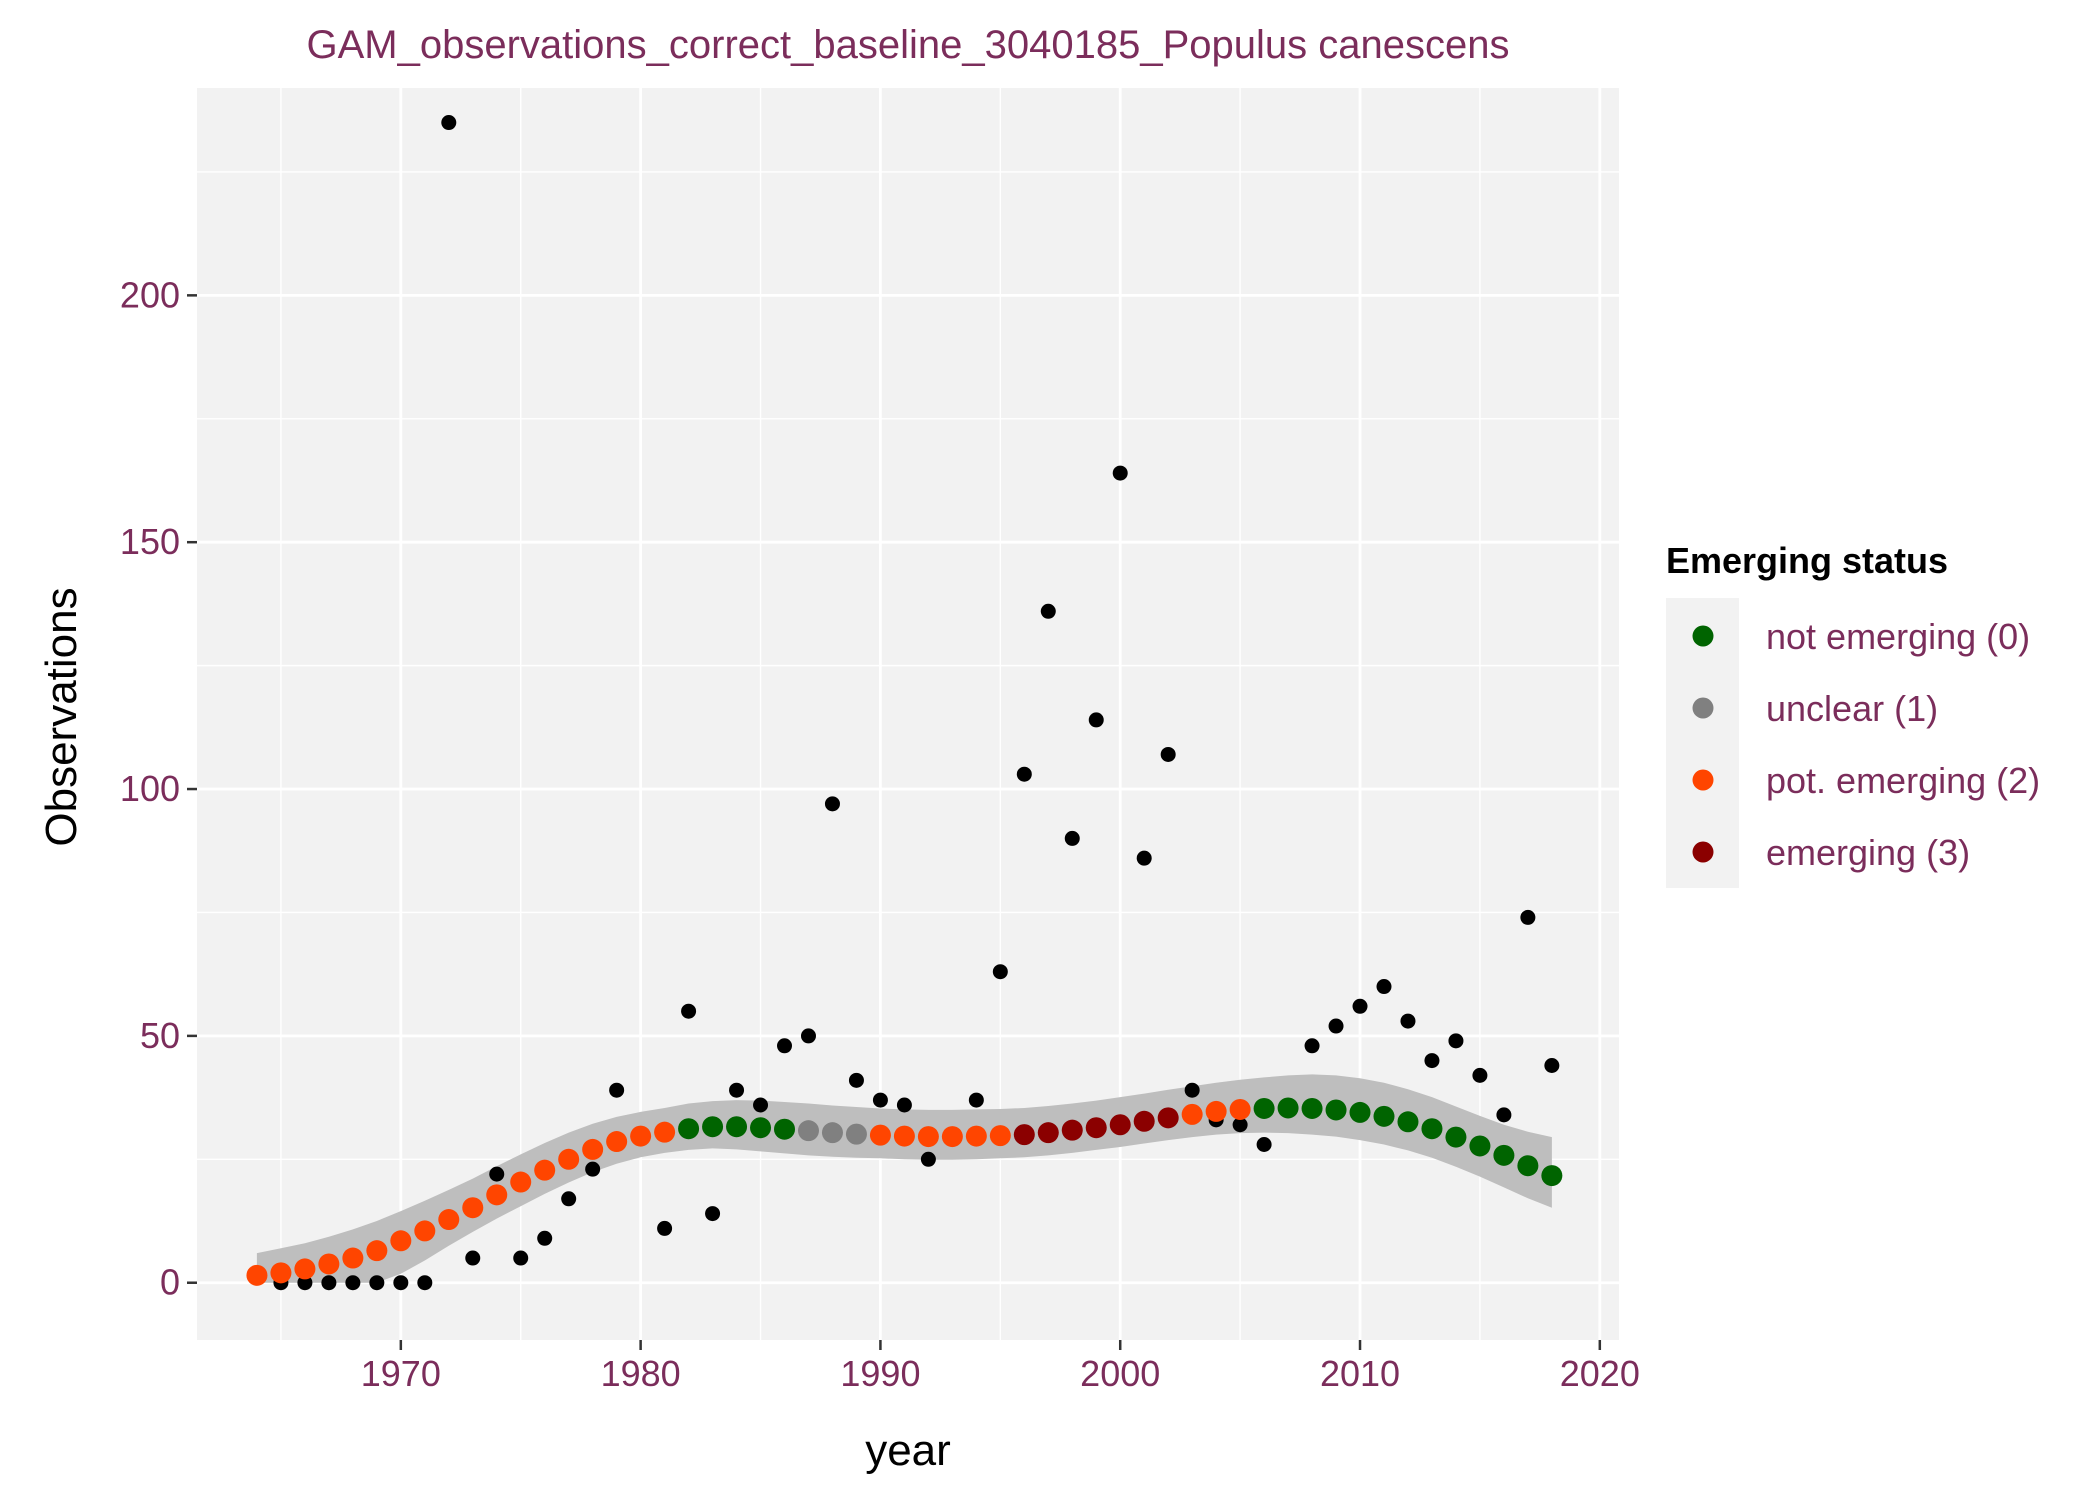 The height and width of the screenshot is (1499, 2100). What do you see at coordinates (1360, 1373) in the screenshot?
I see `x-tick-label: 2010` at bounding box center [1360, 1373].